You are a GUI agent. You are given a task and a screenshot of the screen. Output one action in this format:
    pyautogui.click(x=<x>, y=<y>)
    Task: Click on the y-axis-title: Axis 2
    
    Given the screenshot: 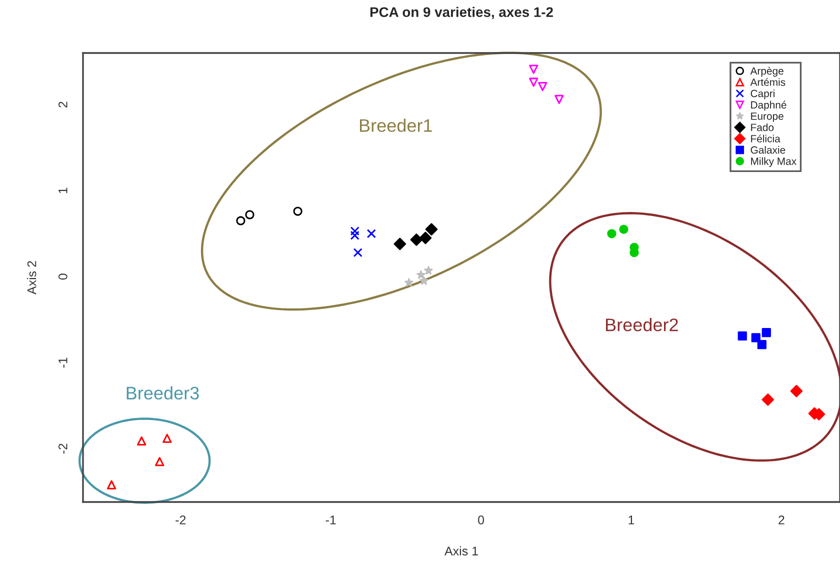 What is the action you would take?
    pyautogui.click(x=31, y=277)
    